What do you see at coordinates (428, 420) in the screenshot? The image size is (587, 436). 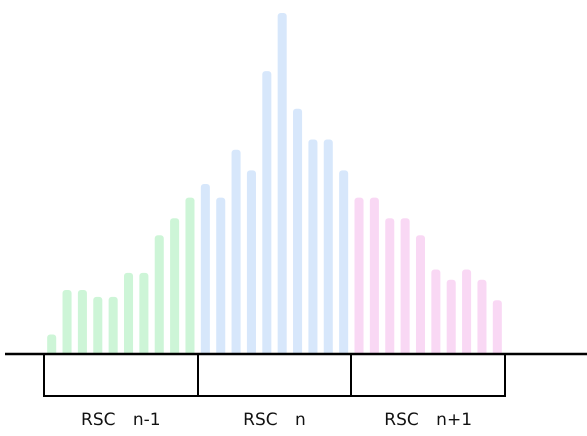 I see `text: RSC n+1` at bounding box center [428, 420].